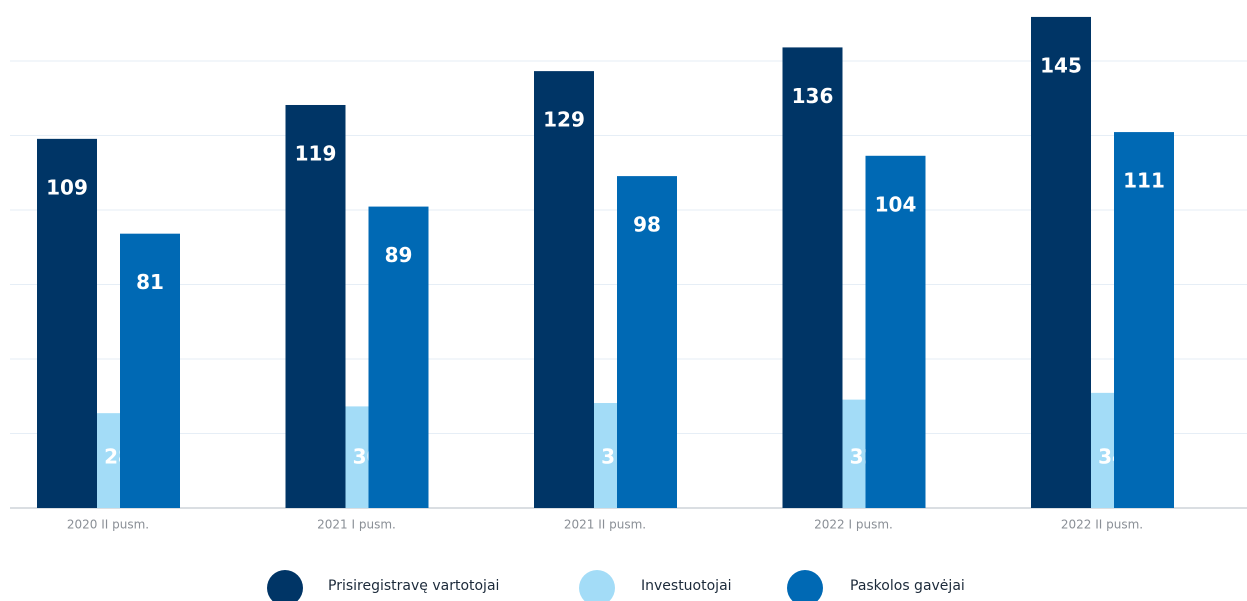 This screenshot has height=601, width=1247. What do you see at coordinates (1061, 65) in the screenshot?
I see `value-label: 145` at bounding box center [1061, 65].